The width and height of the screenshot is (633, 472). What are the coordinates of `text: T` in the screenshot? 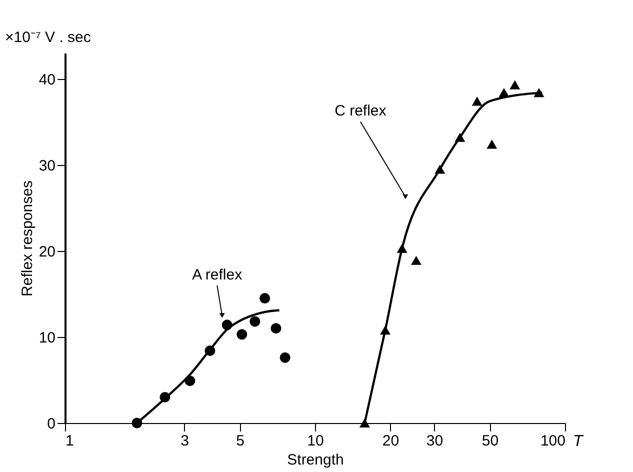 It's located at (578, 441).